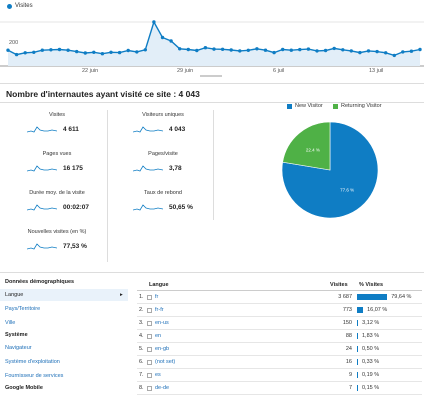 Image resolution: width=424 pixels, height=400 pixels. I want to click on visits-value: 24, so click(348, 349).